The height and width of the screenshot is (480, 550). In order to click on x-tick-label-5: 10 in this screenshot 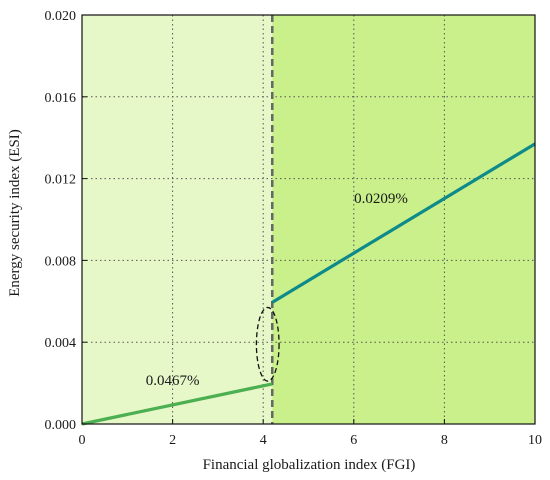, I will do `click(535, 440)`.